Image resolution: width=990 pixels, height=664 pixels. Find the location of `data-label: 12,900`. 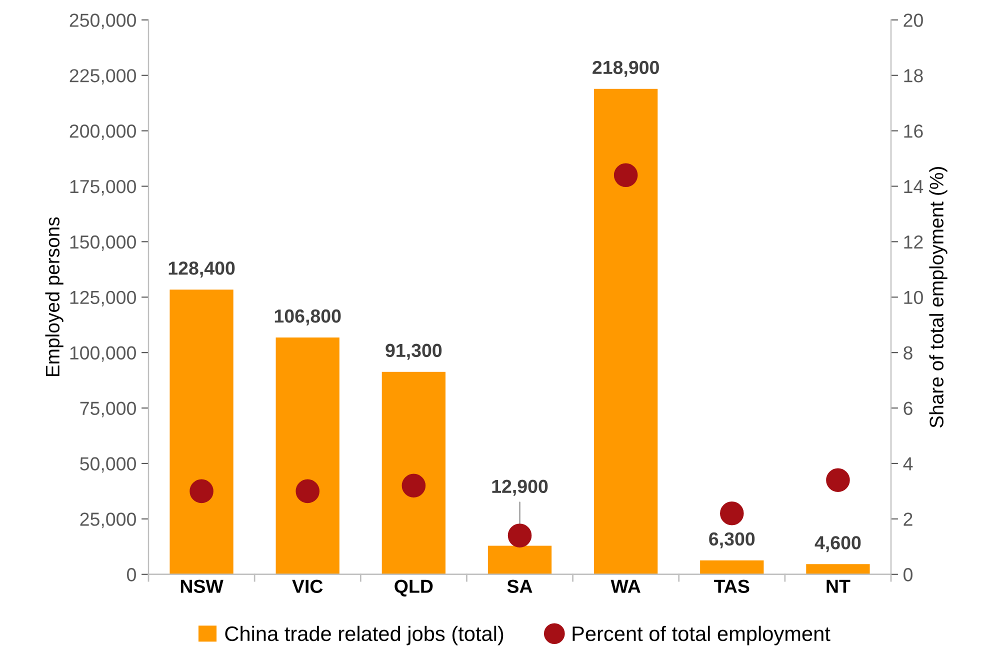

data-label: 12,900 is located at coordinates (520, 488).